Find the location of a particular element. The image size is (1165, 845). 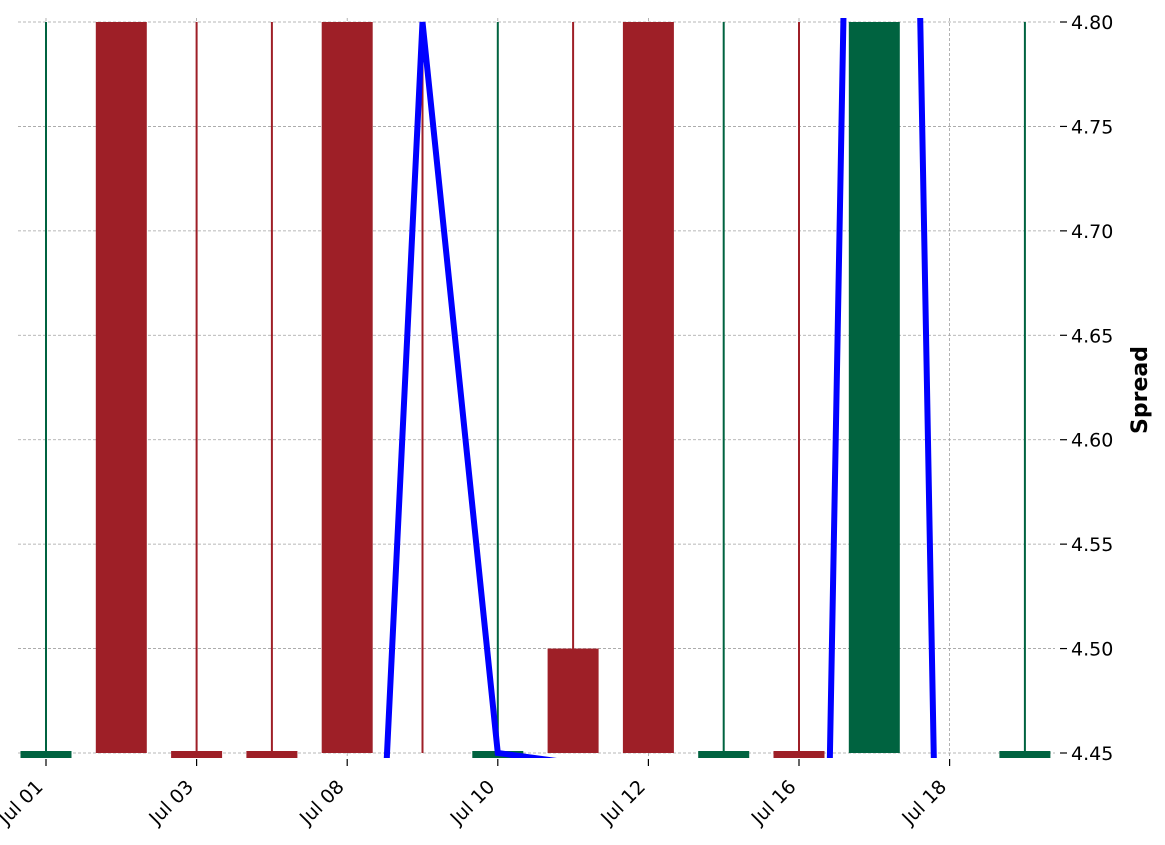

x-tick-label: Jul 12 is located at coordinates (623, 803).